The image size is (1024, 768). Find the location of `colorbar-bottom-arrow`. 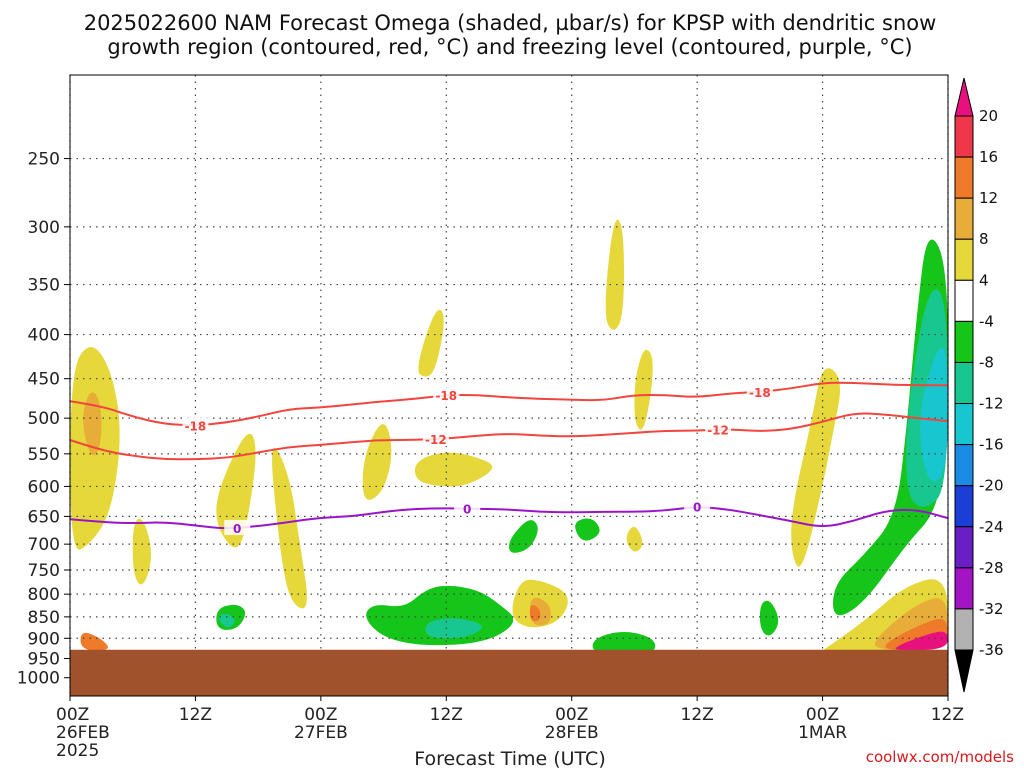

colorbar-bottom-arrow is located at coordinates (964, 671).